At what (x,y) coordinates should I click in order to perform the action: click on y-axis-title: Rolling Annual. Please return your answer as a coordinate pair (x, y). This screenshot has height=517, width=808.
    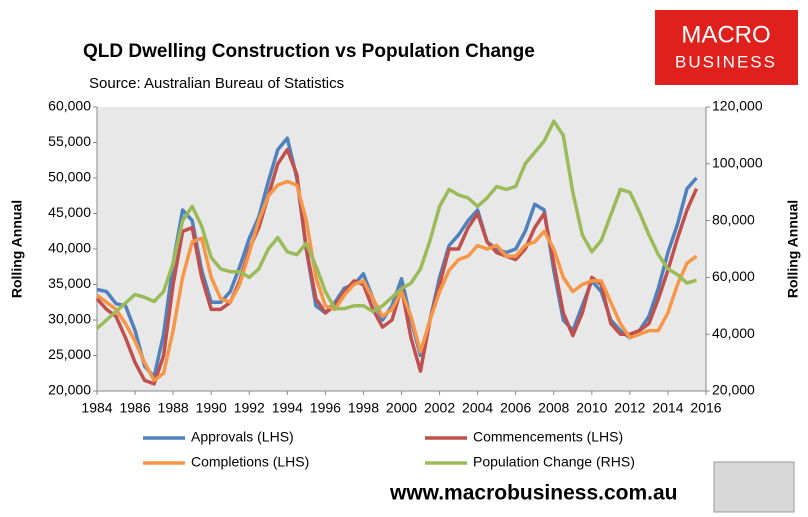
    Looking at the image, I should click on (17, 249).